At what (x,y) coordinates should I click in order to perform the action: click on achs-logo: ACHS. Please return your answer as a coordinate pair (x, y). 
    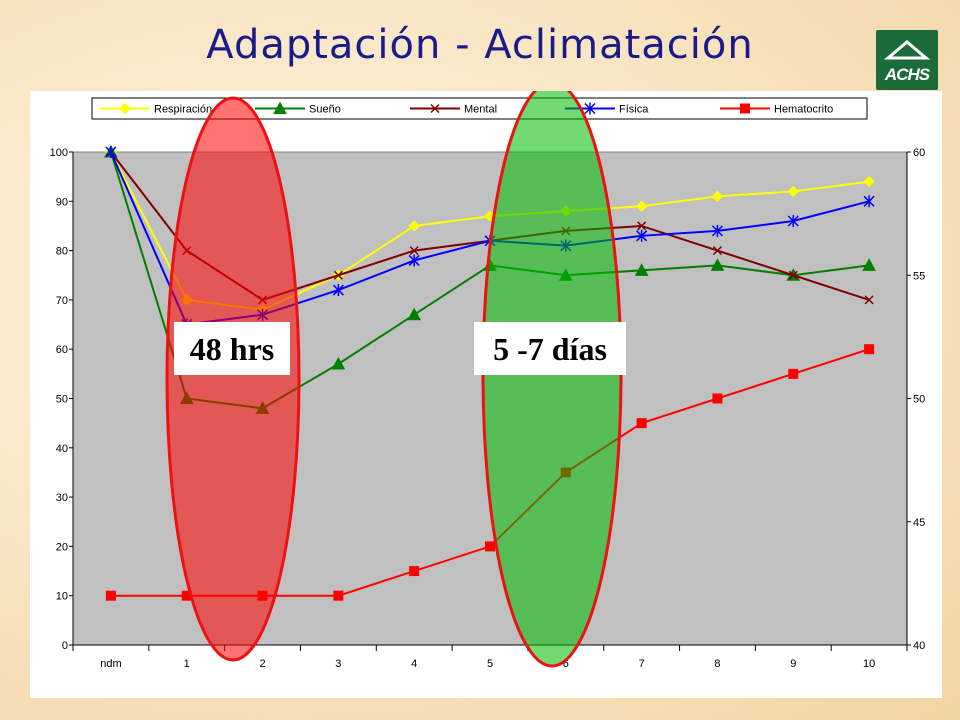
    Looking at the image, I should click on (907, 60).